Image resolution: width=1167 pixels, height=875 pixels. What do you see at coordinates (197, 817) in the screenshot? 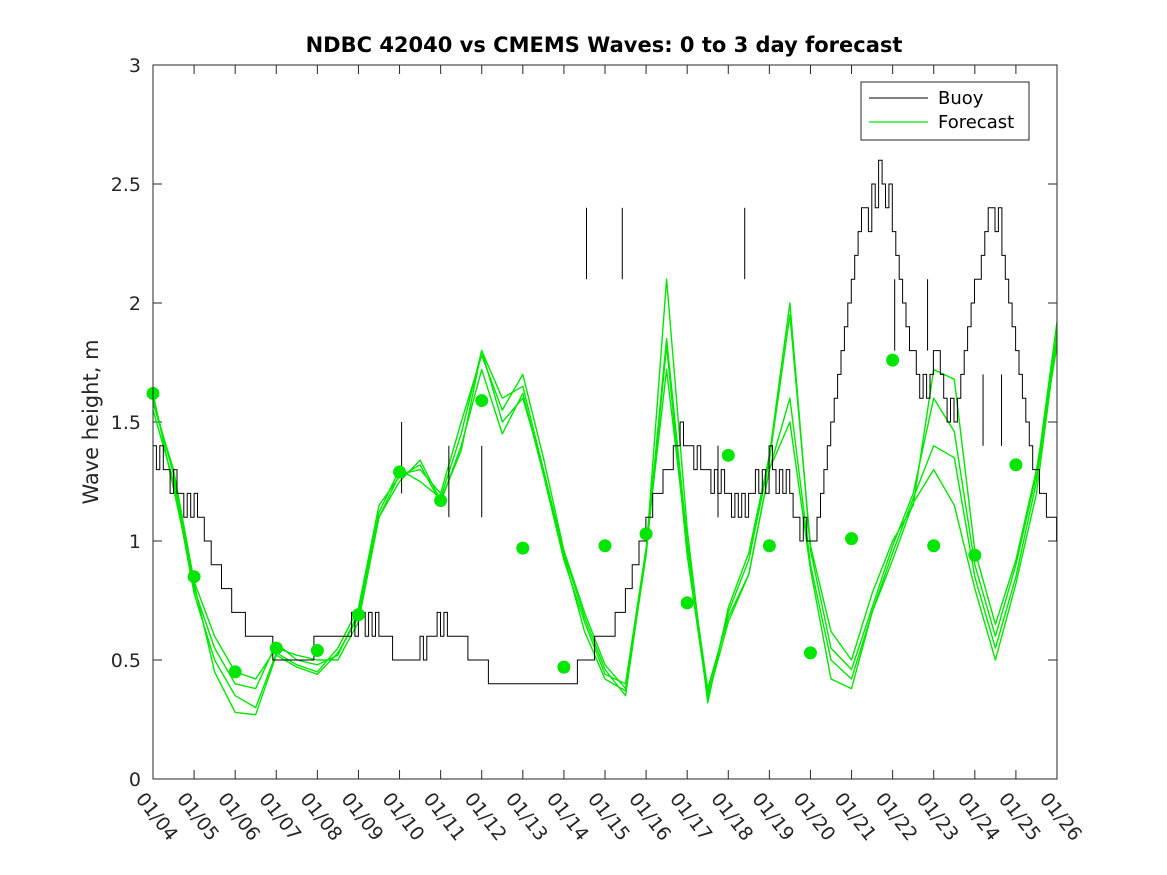
I see `x-tick-label: 01/05` at bounding box center [197, 817].